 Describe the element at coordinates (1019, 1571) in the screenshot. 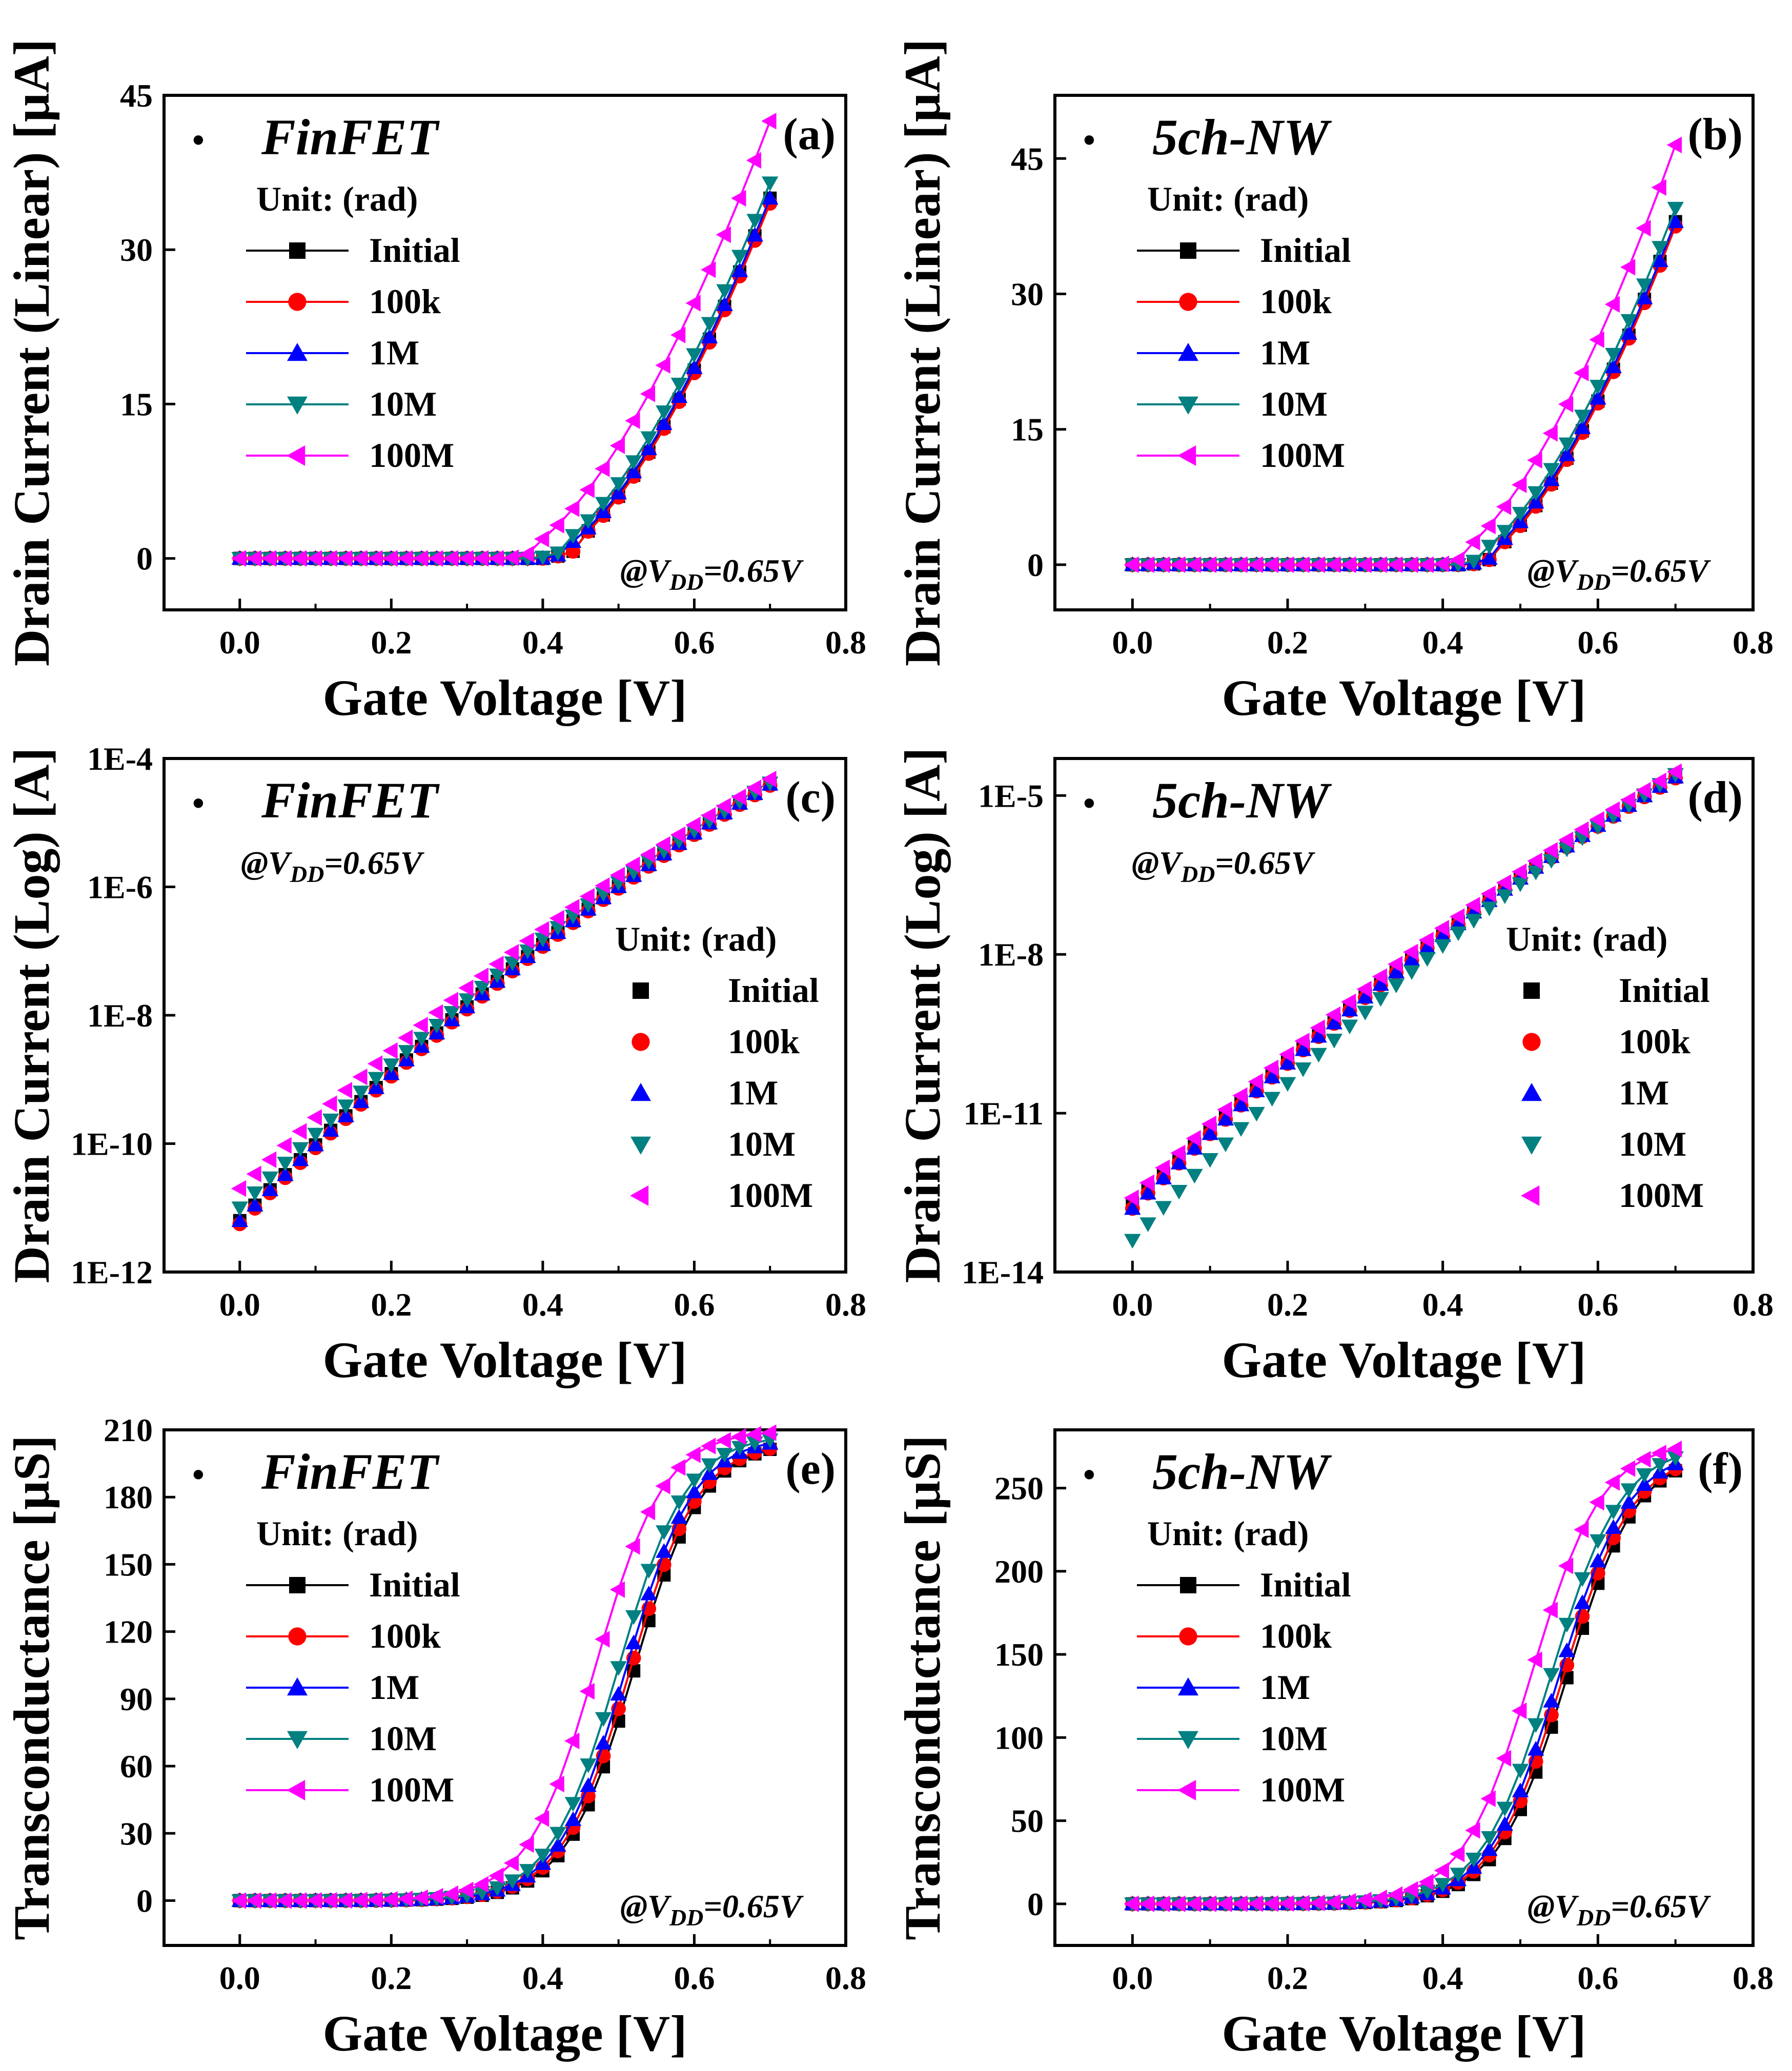

I see `y-tick-label: 200` at that location.